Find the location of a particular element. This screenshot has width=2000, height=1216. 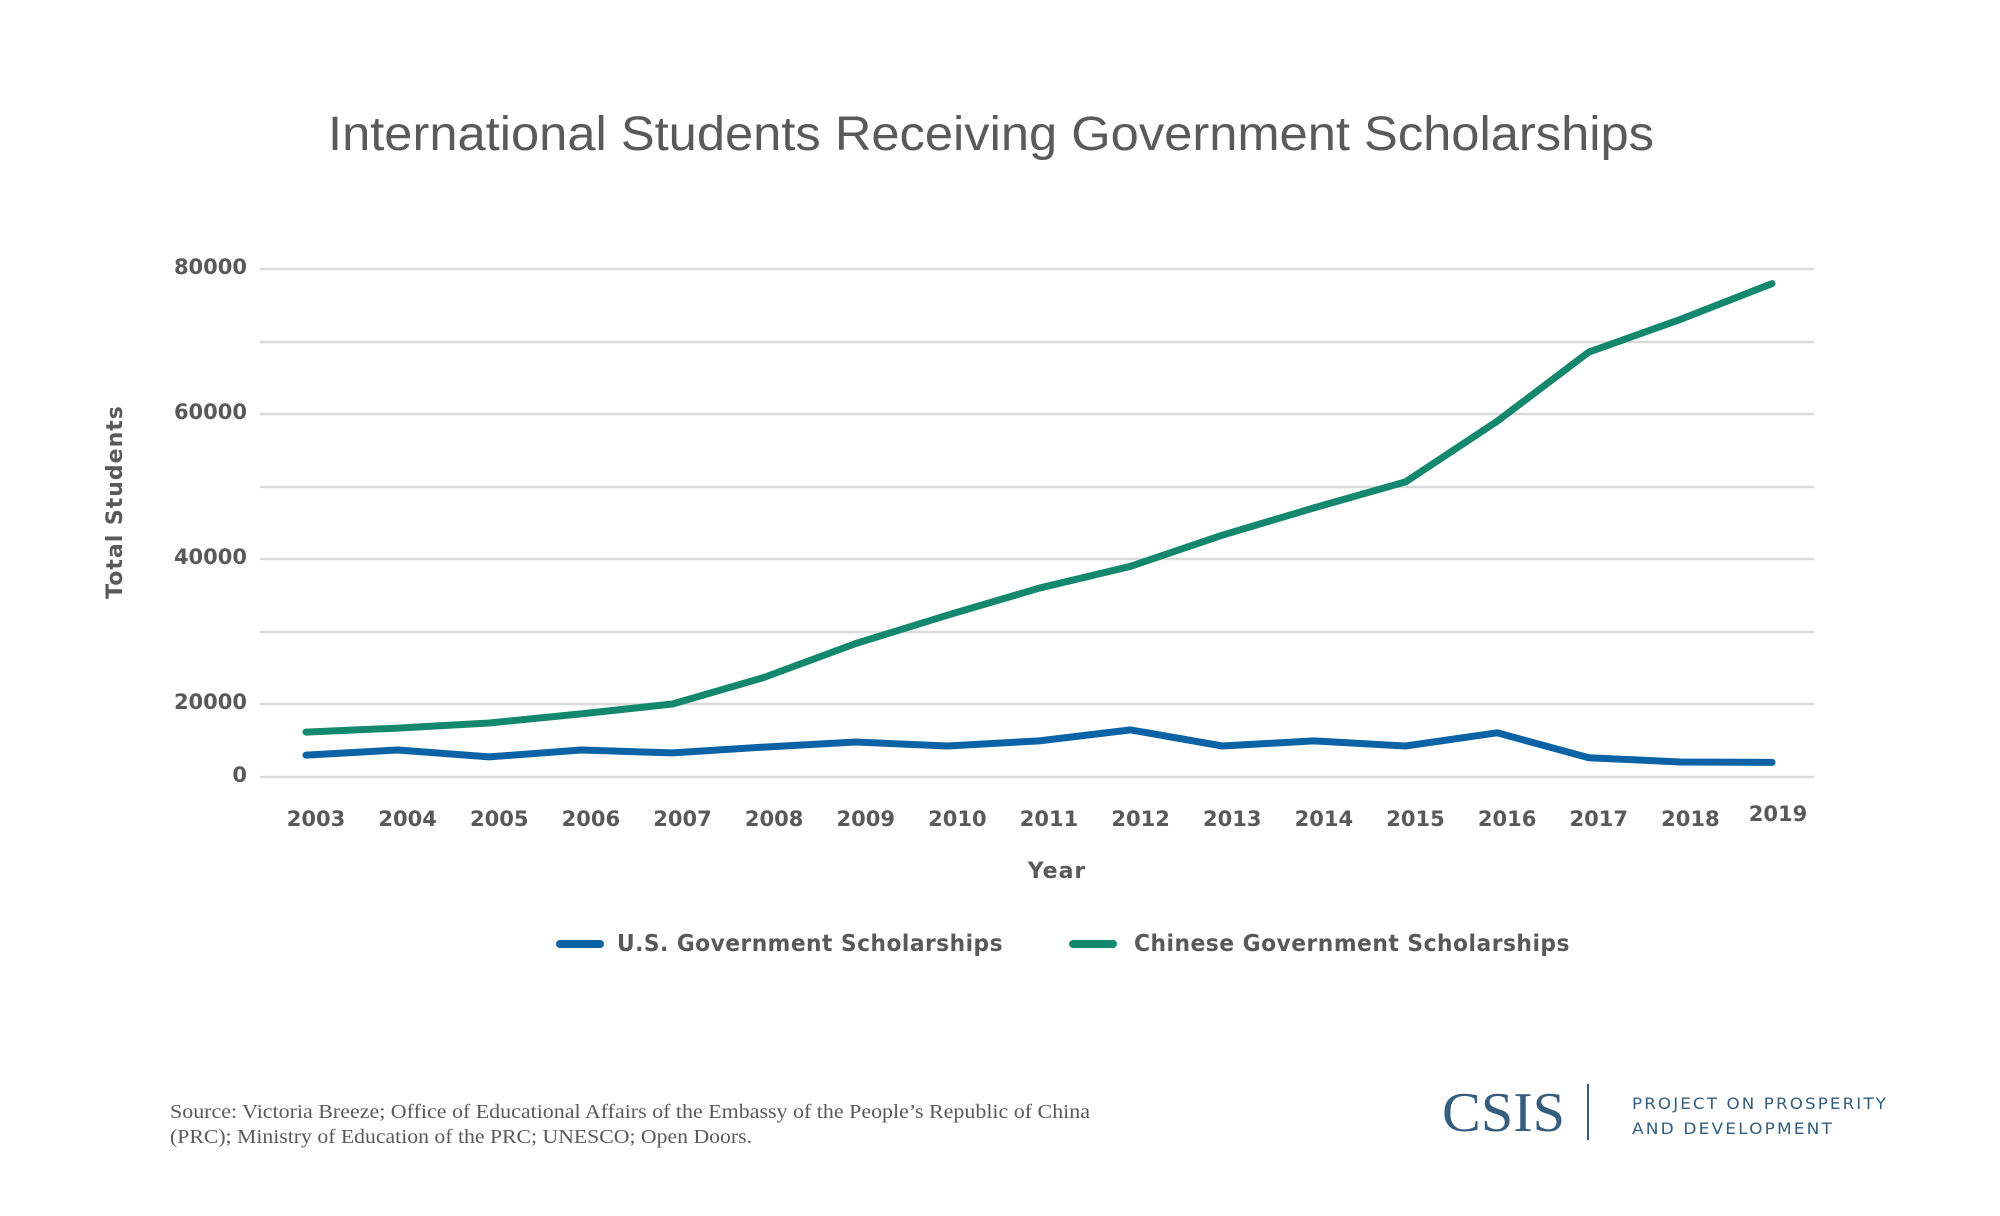

y-tick-label: 40000 is located at coordinates (210, 557).